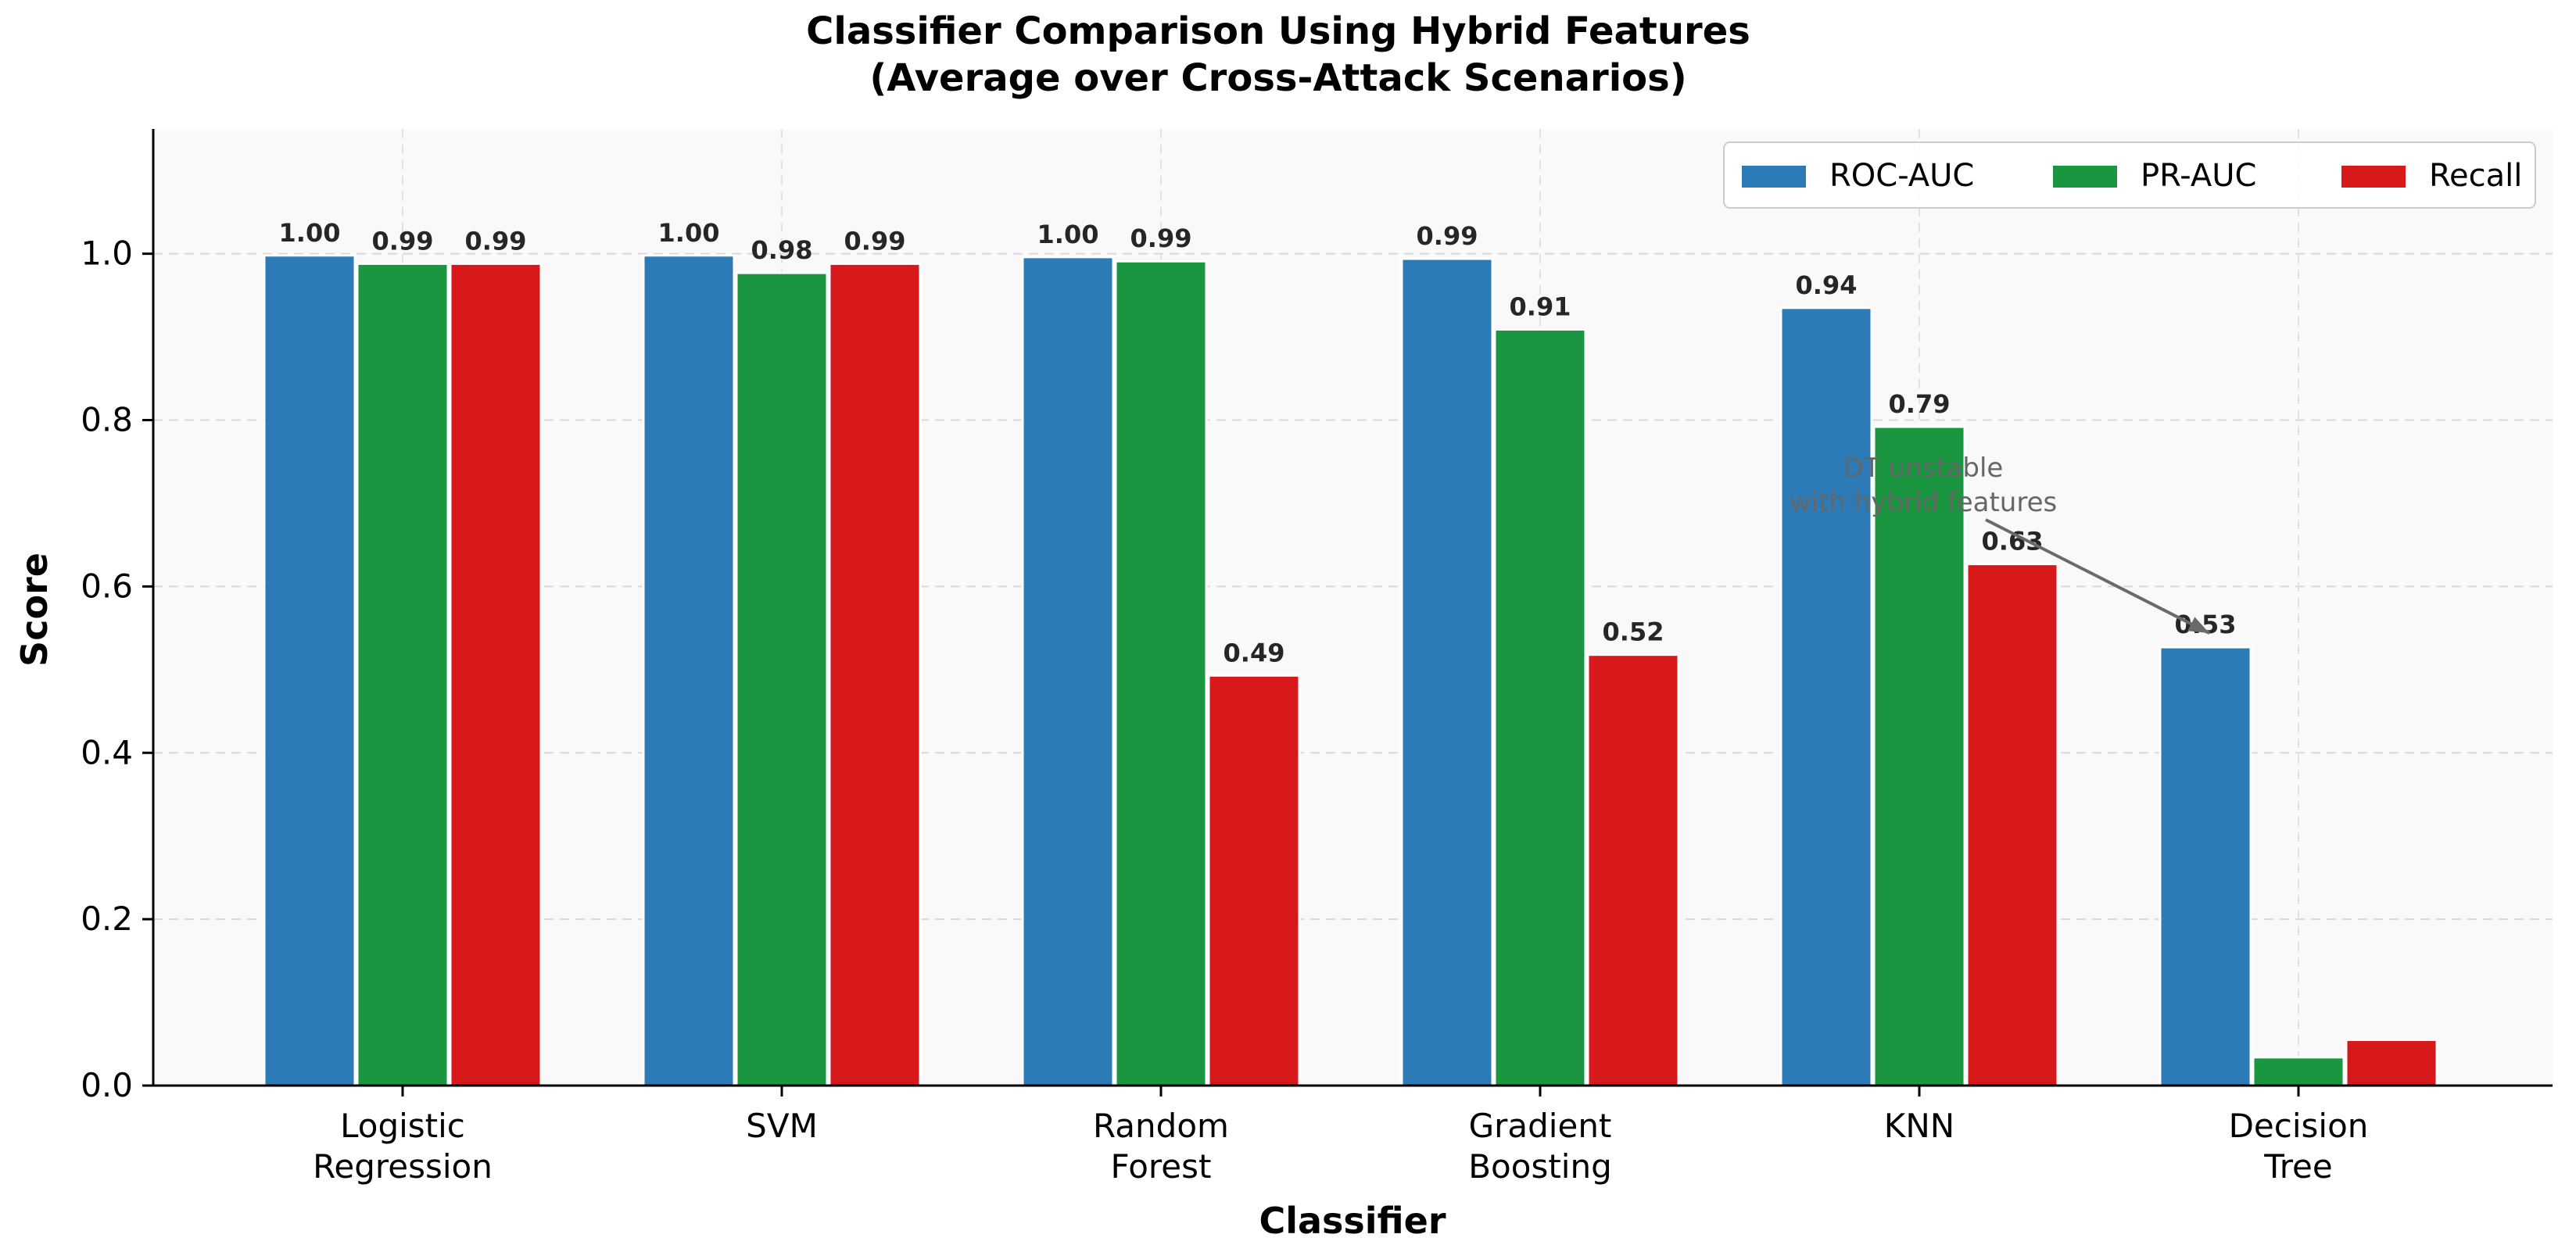  I want to click on data-label: 0.53, so click(2206, 624).